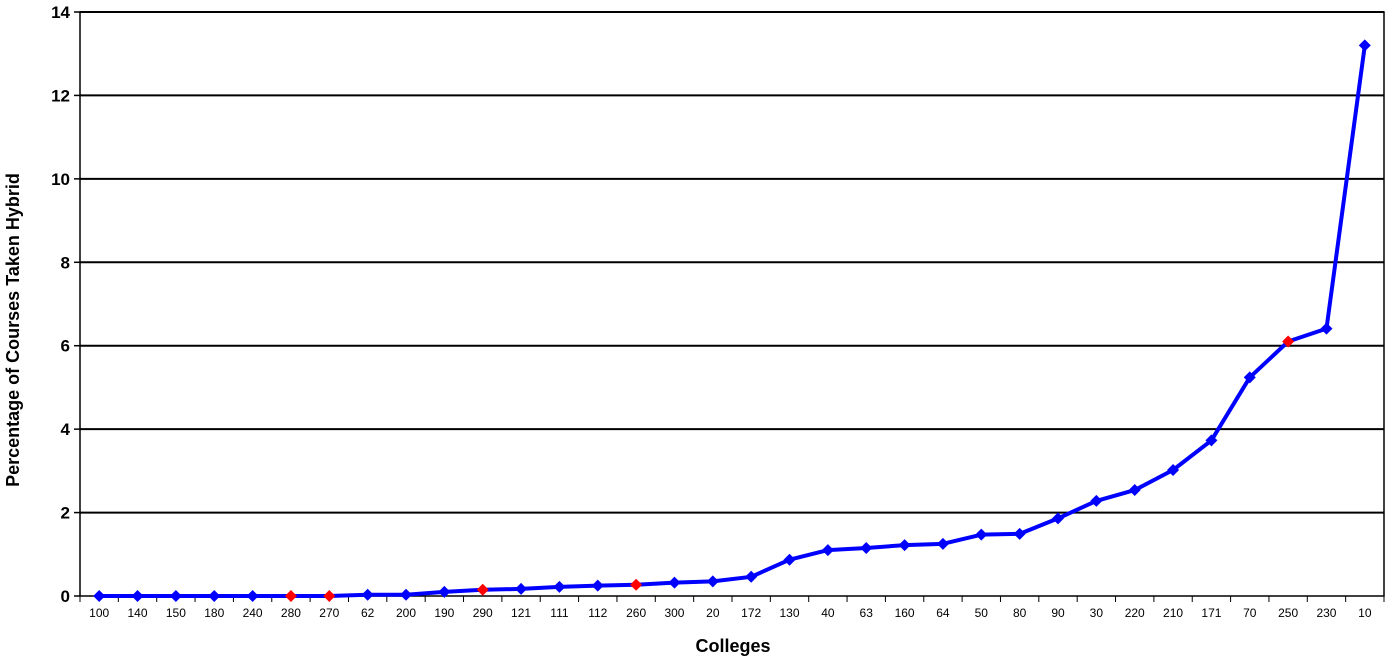 The width and height of the screenshot is (1388, 659). I want to click on x-tick-label: 290, so click(483, 613).